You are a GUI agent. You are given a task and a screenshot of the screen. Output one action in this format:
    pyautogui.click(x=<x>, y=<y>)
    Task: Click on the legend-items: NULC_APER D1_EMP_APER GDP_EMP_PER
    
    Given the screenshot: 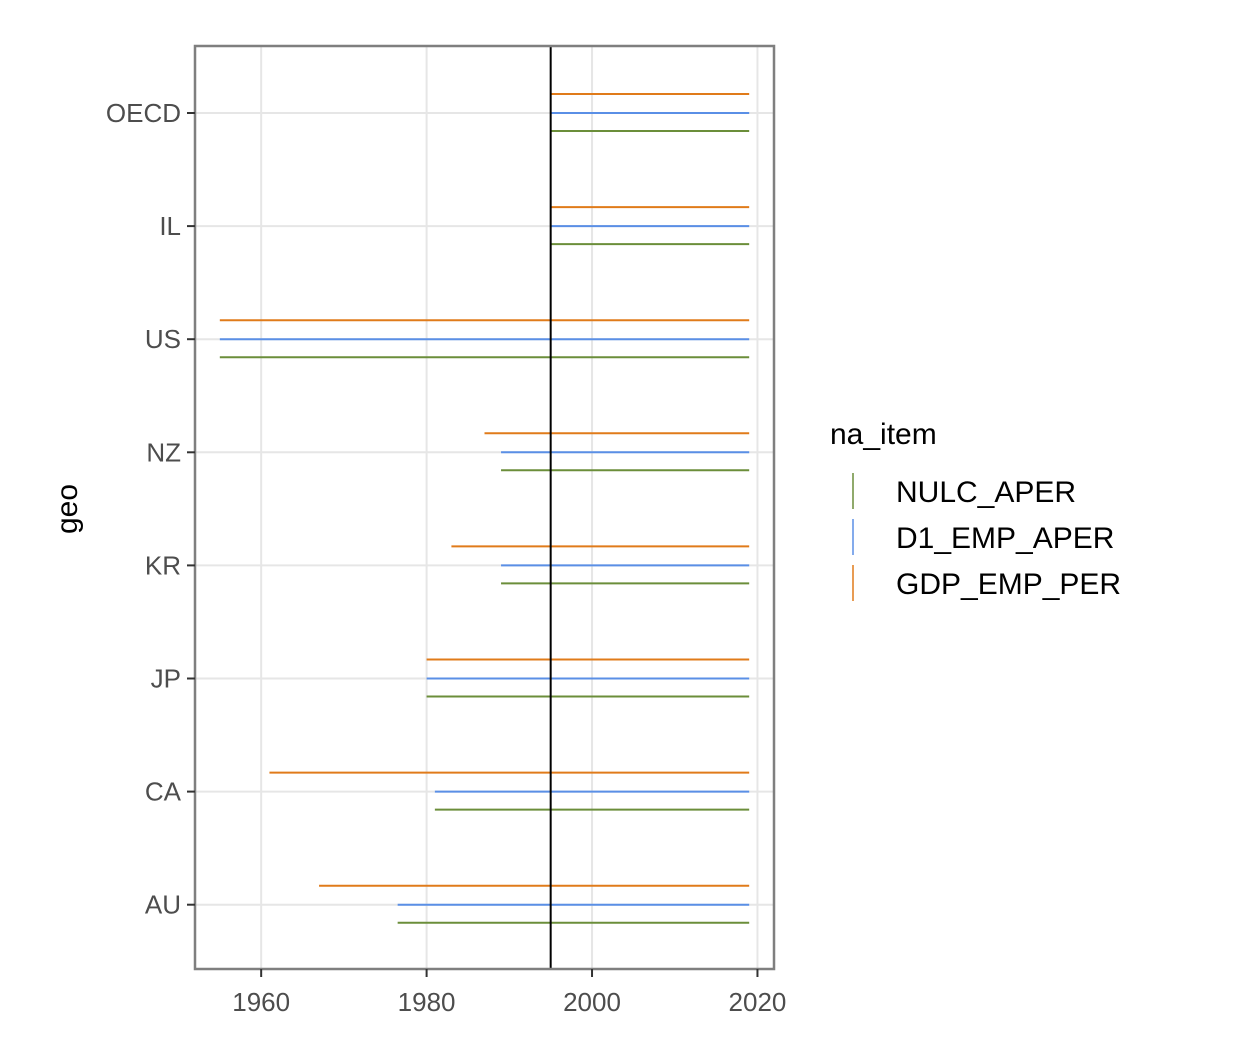 What is the action you would take?
    pyautogui.click(x=986, y=537)
    